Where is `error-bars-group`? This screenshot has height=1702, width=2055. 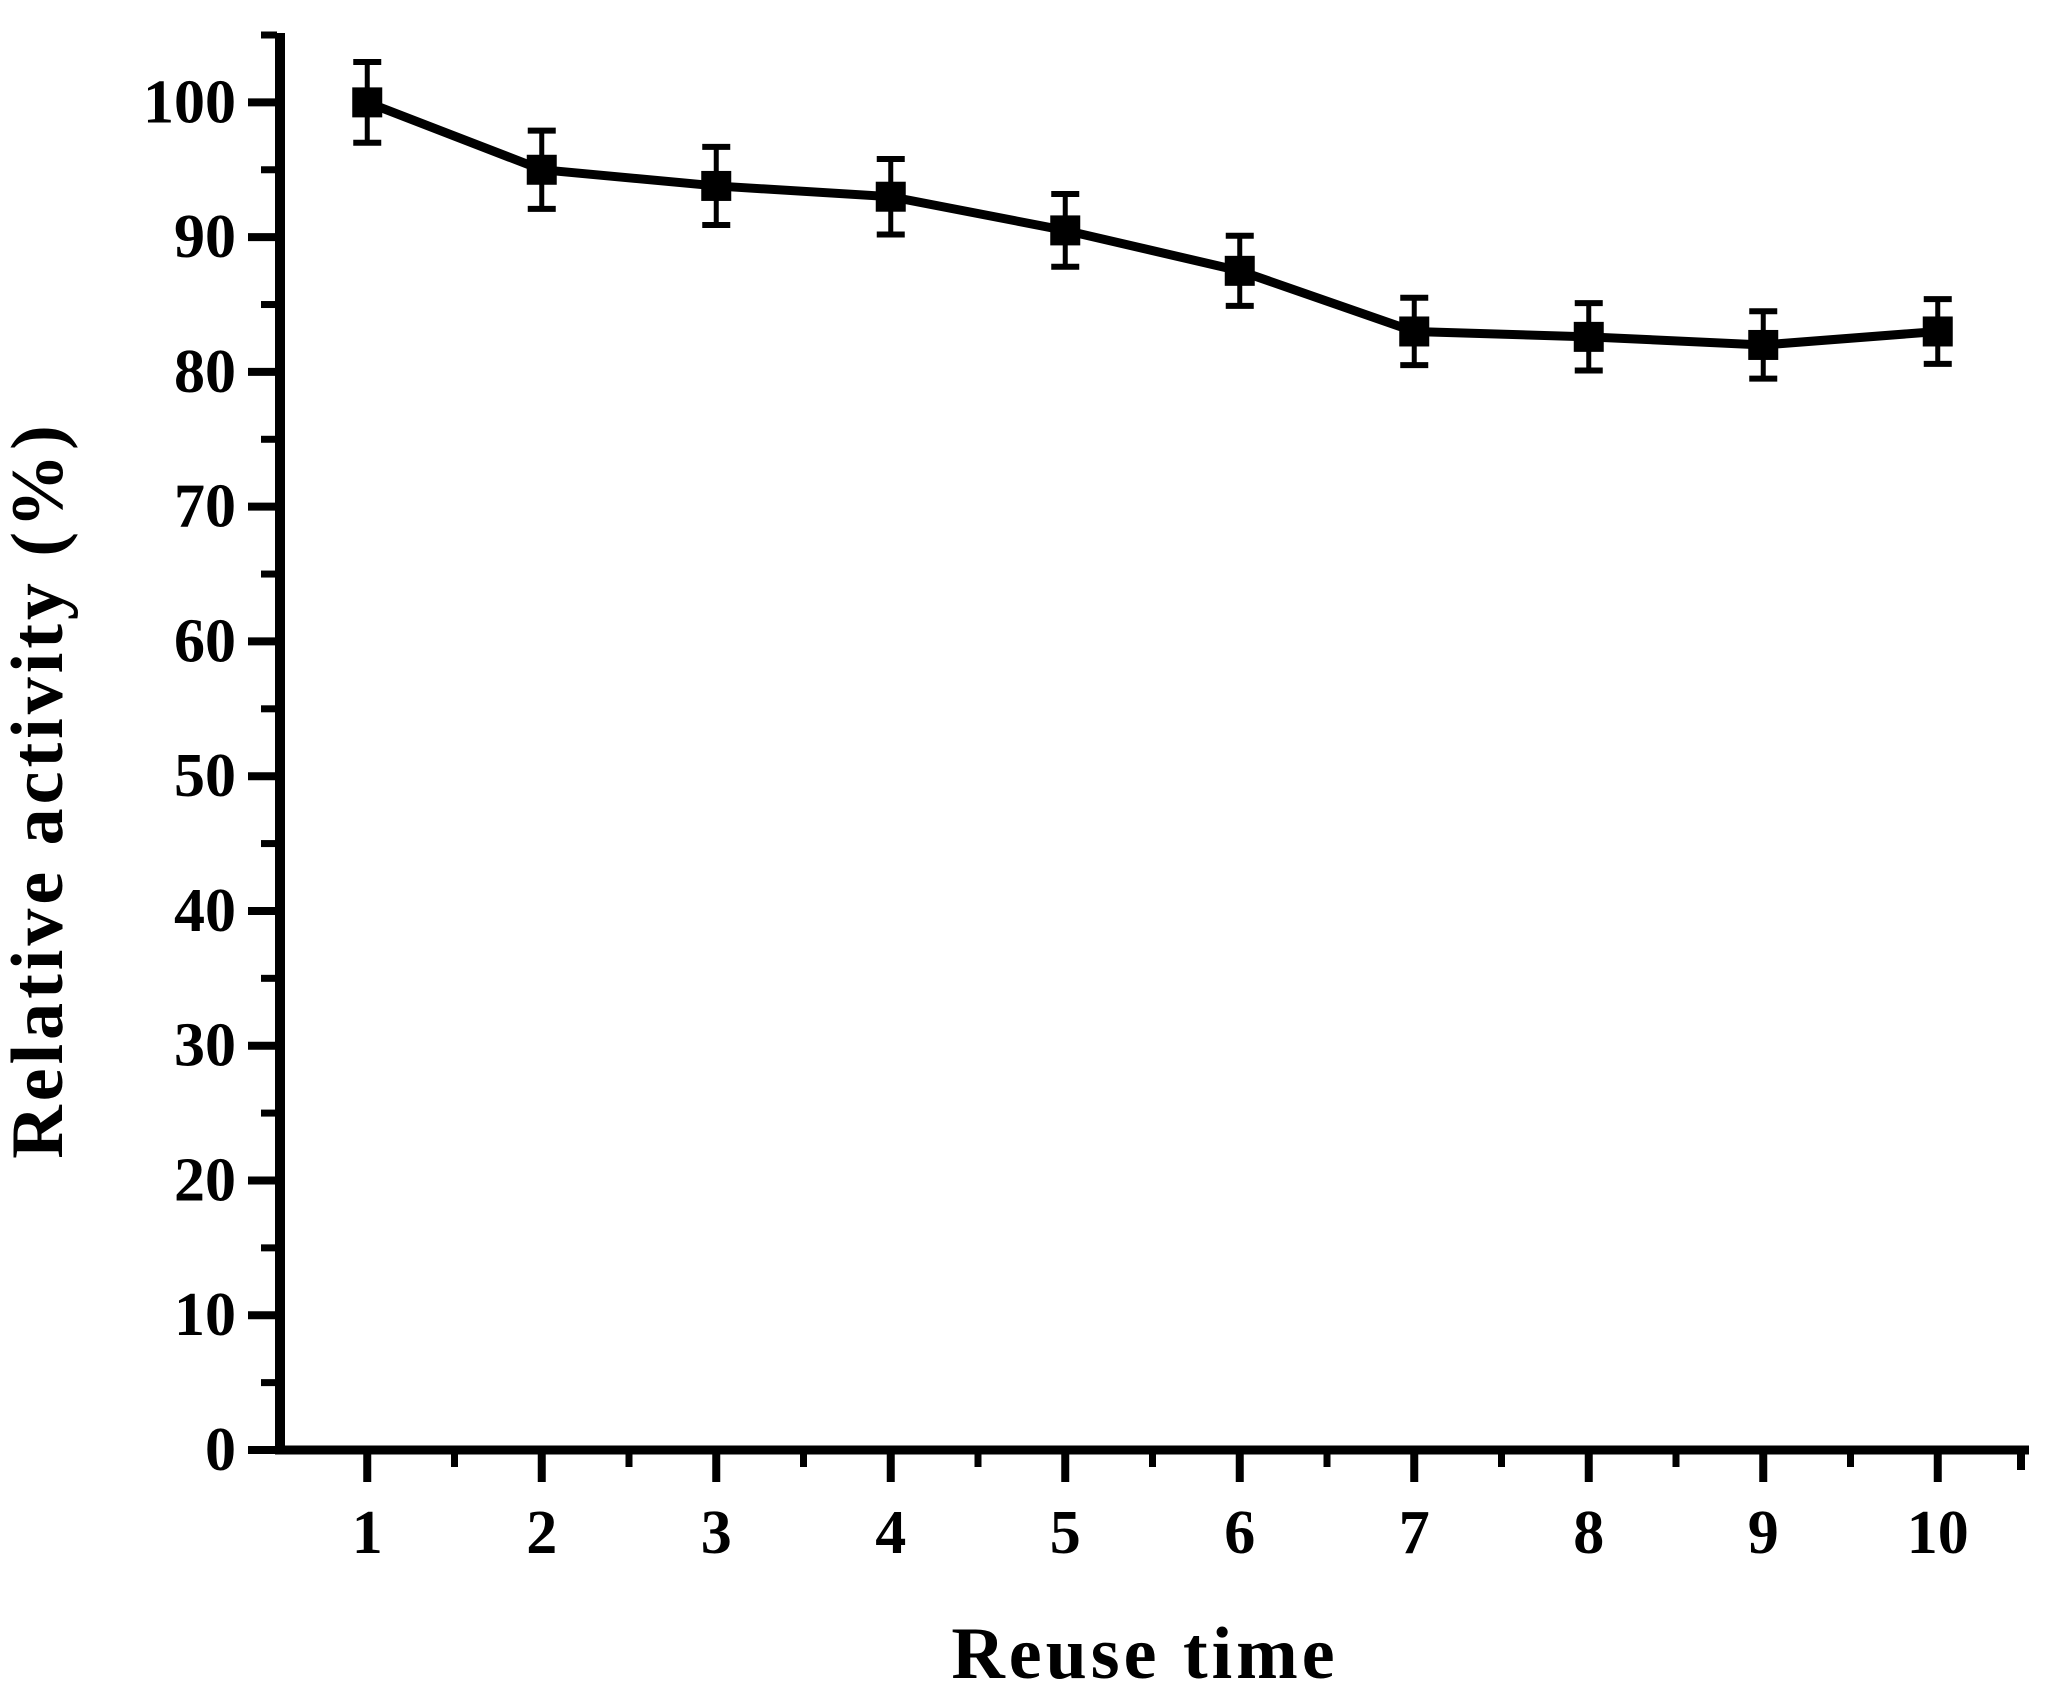 error-bars-group is located at coordinates (1152, 220).